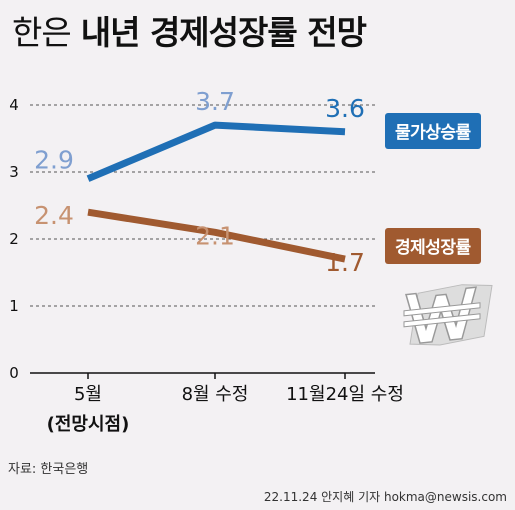 The height and width of the screenshot is (510, 515). I want to click on series-line-inflation, so click(216, 151).